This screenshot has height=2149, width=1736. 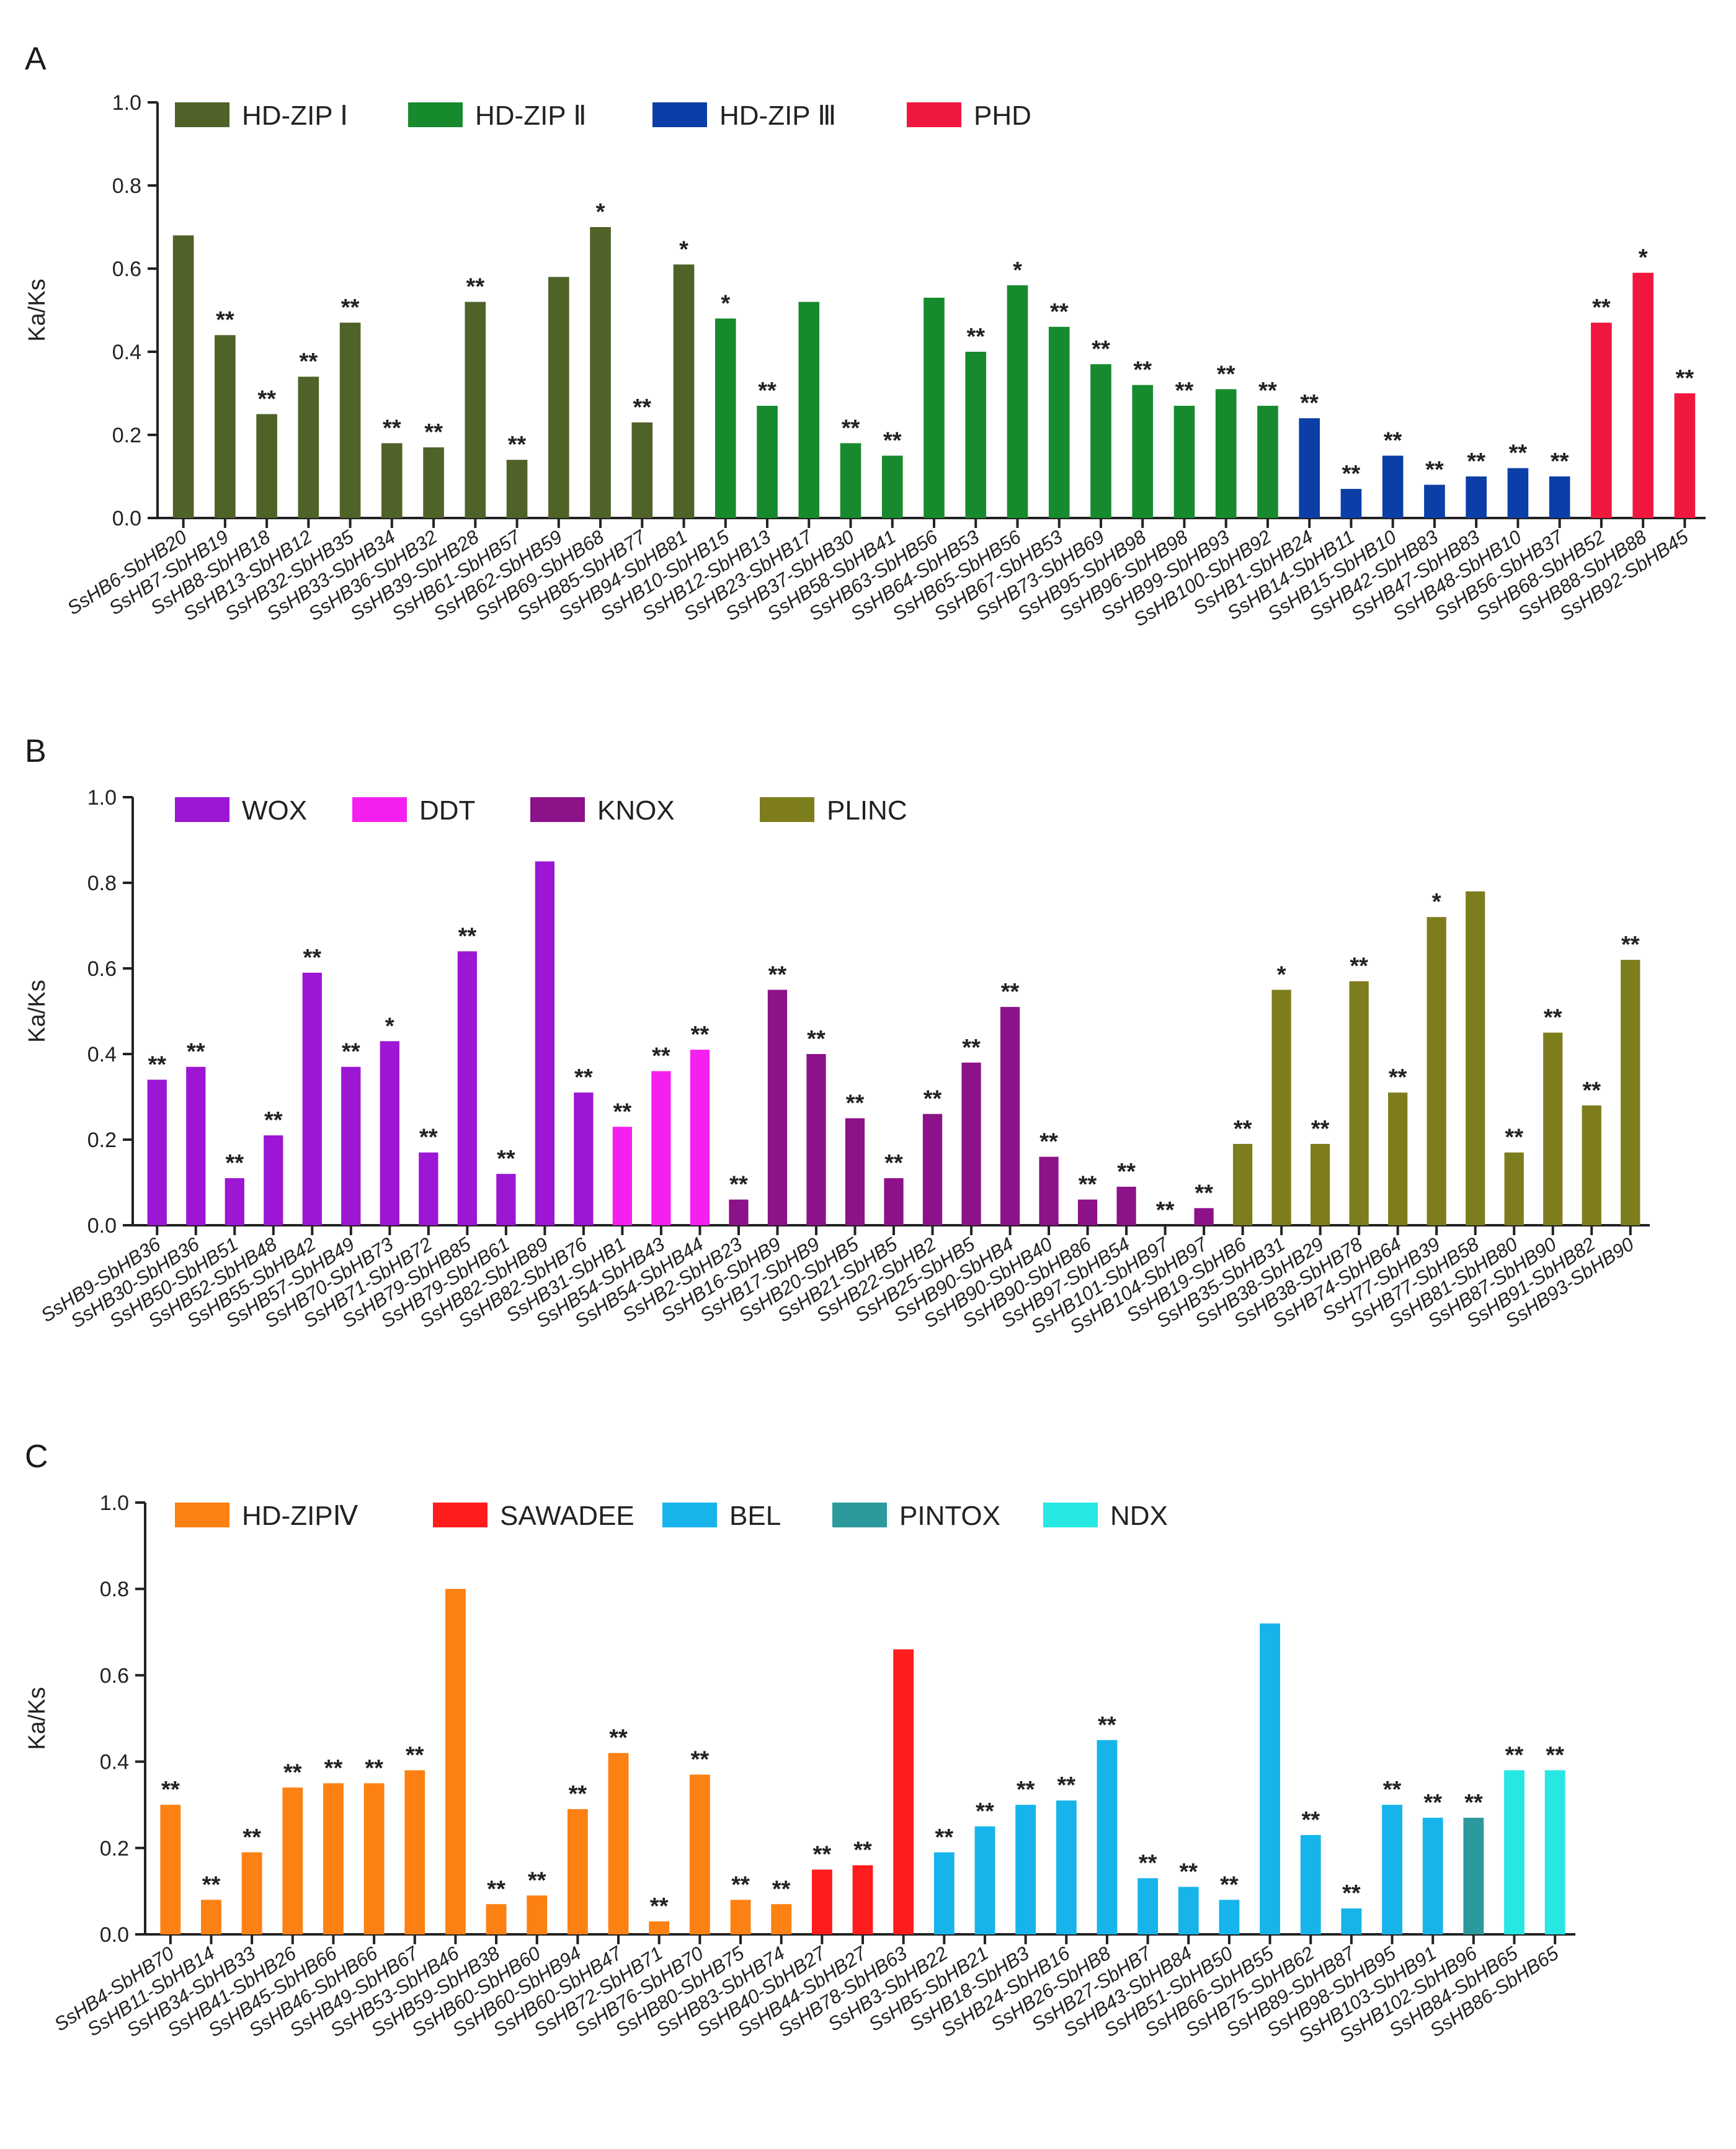 What do you see at coordinates (126, 352) in the screenshot?
I see `y-tick-label: 0.4` at bounding box center [126, 352].